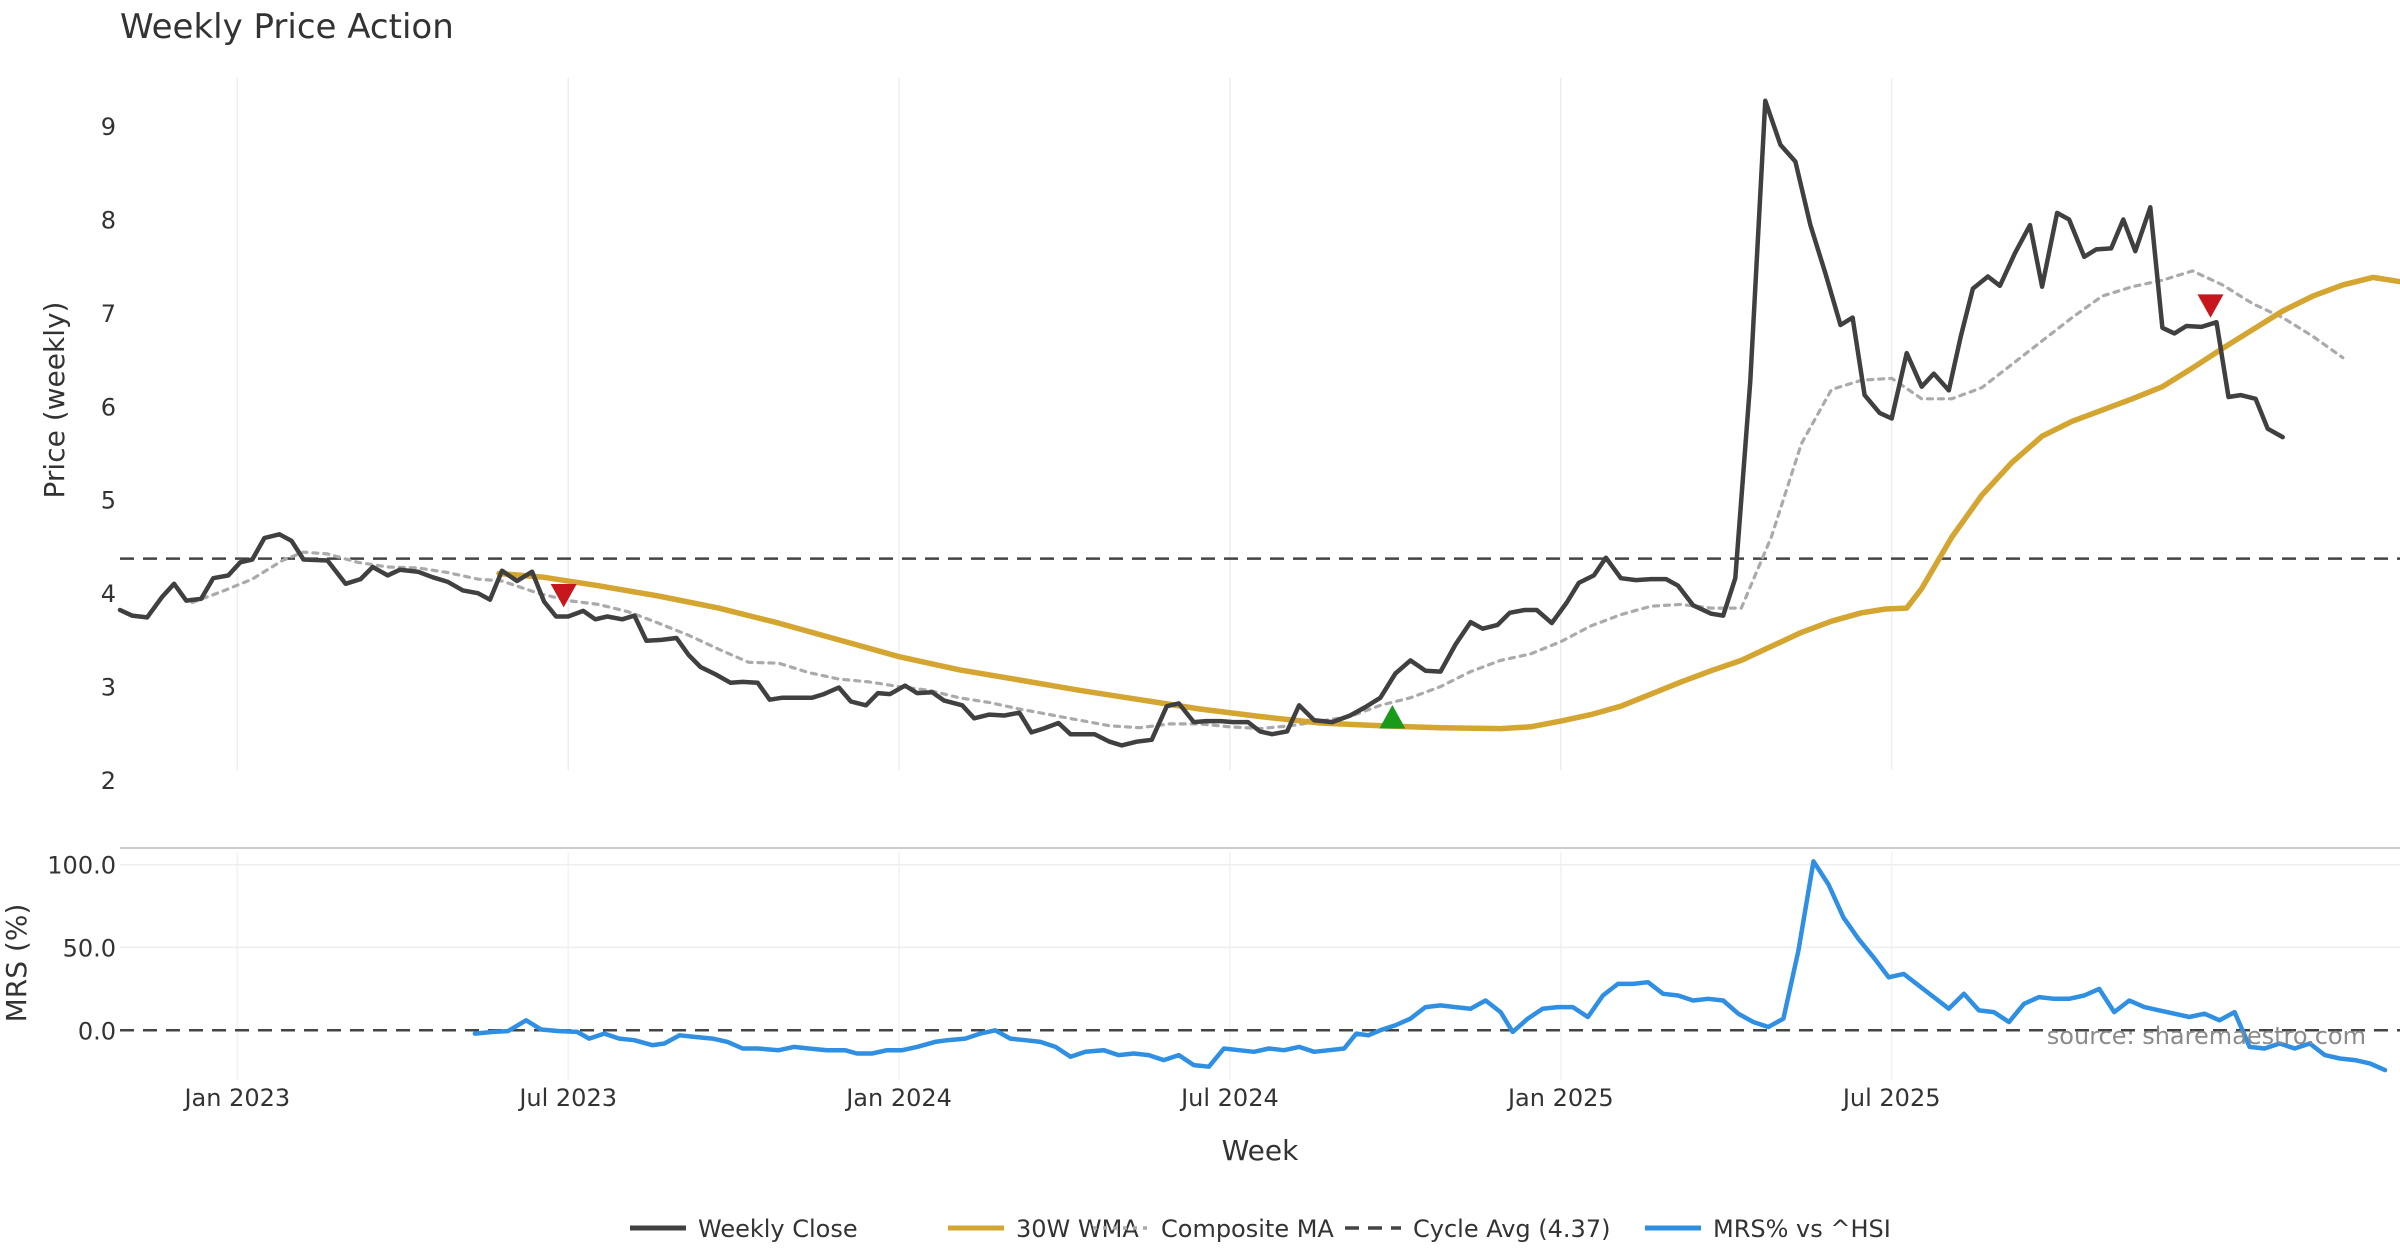 This screenshot has height=1260, width=2400. I want to click on source-label: source: sharemaestro.com, so click(2206, 1036).